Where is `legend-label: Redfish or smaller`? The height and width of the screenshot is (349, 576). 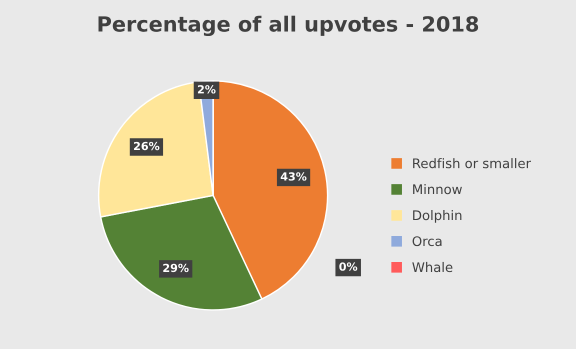 legend-label: Redfish or smaller is located at coordinates (472, 163).